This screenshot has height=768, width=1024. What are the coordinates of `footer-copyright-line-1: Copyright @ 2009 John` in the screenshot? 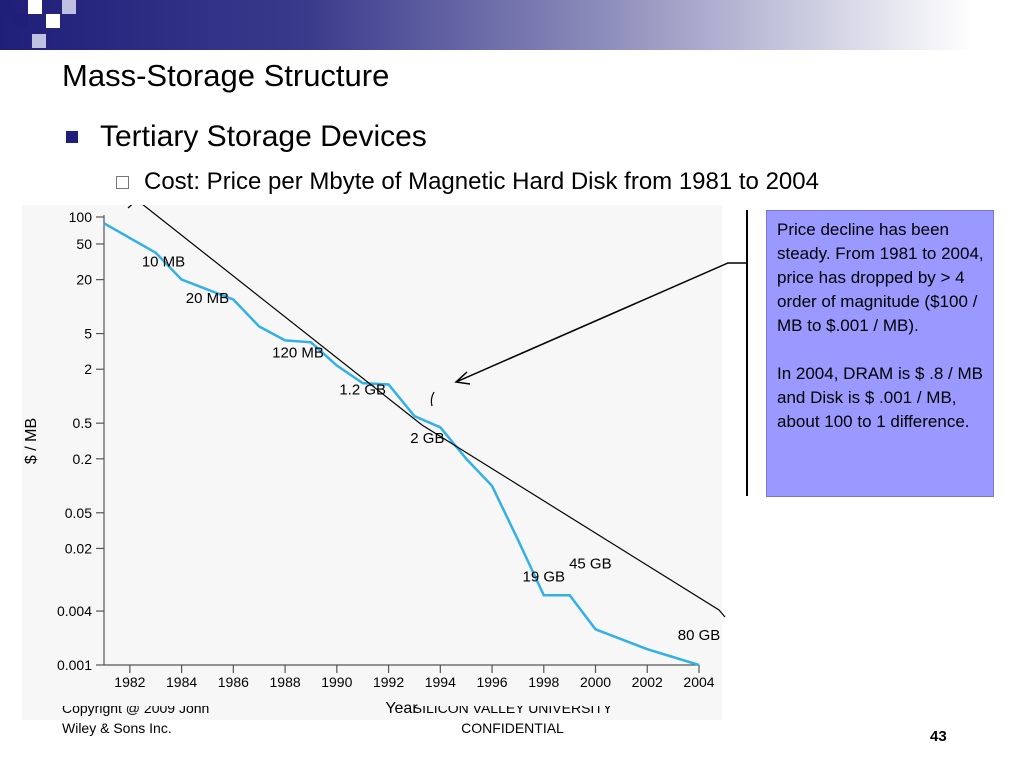 It's located at (136, 711).